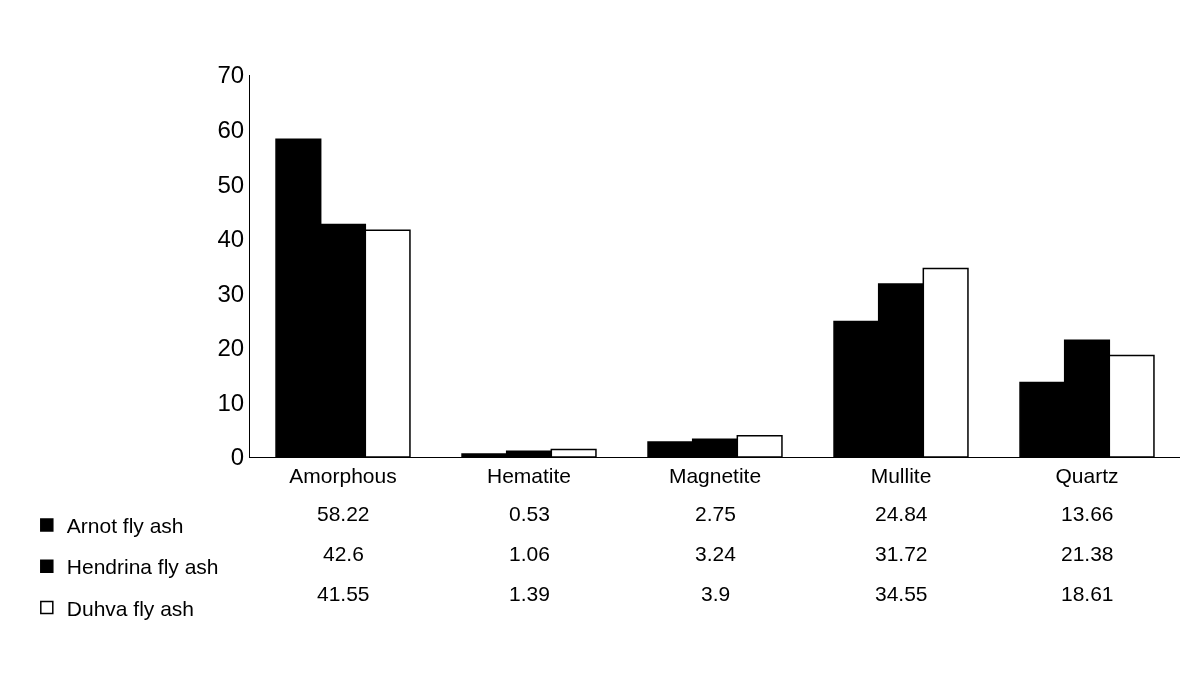 The image size is (1198, 696). Describe the element at coordinates (231, 293) in the screenshot. I see `y-tick-label: 30` at that location.